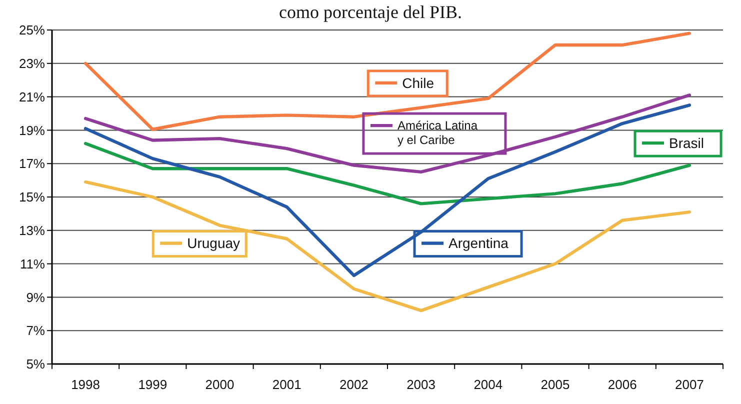  I want to click on x-tick-label: 2006, so click(622, 384).